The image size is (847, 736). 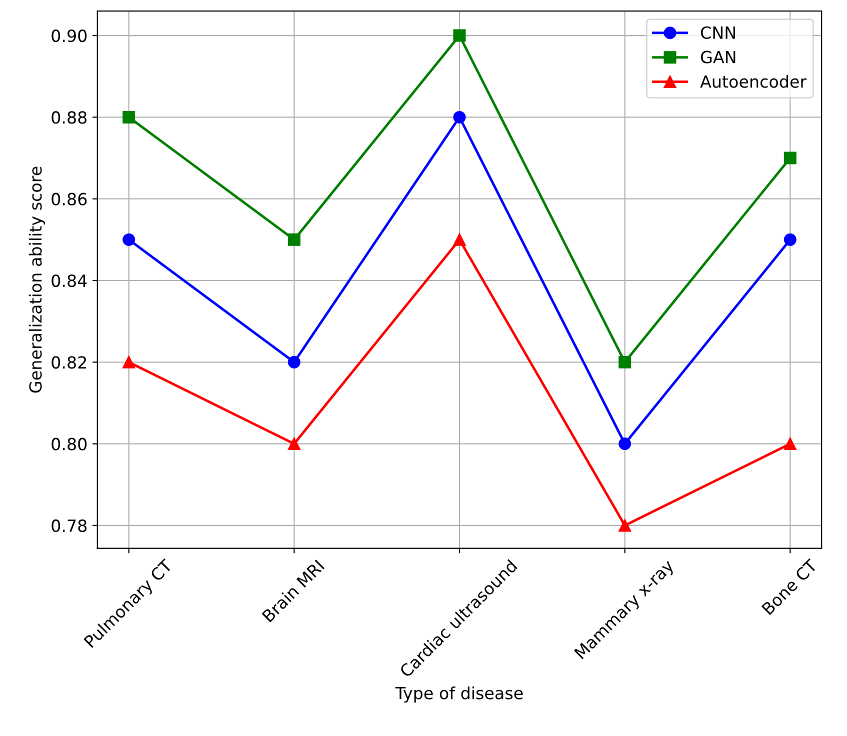 What do you see at coordinates (717, 32) in the screenshot?
I see `legend-label: CNN` at bounding box center [717, 32].